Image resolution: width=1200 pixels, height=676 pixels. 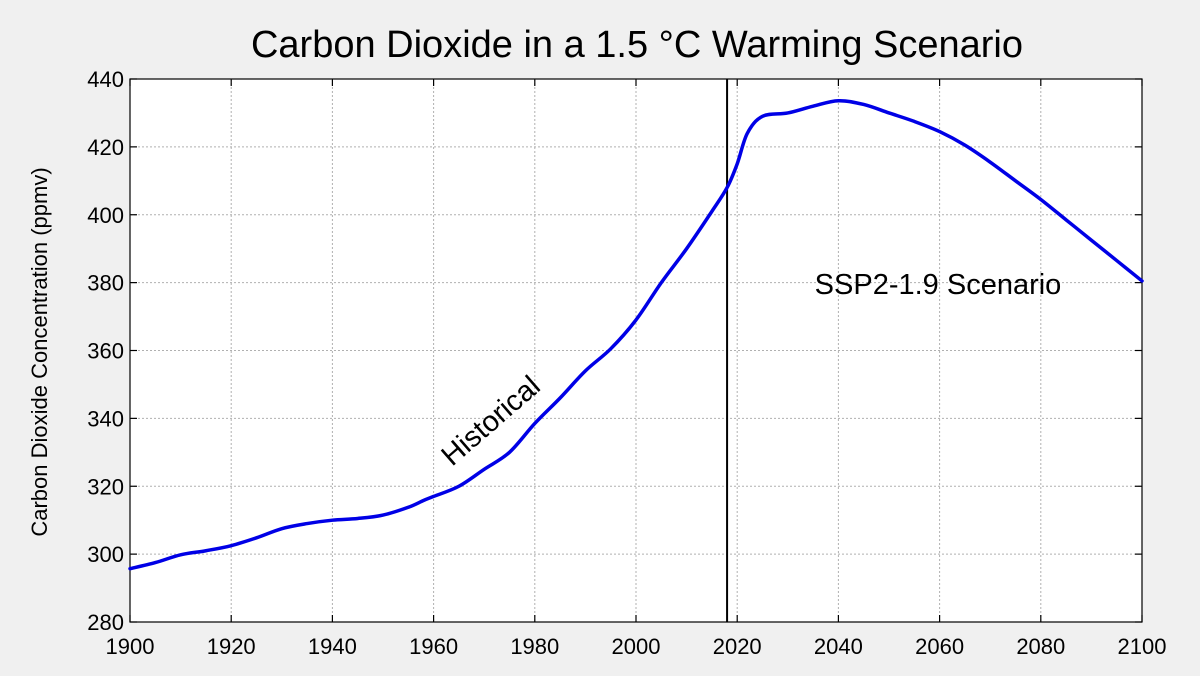 What do you see at coordinates (433, 646) in the screenshot?
I see `x-tick-label-1960: 1960` at bounding box center [433, 646].